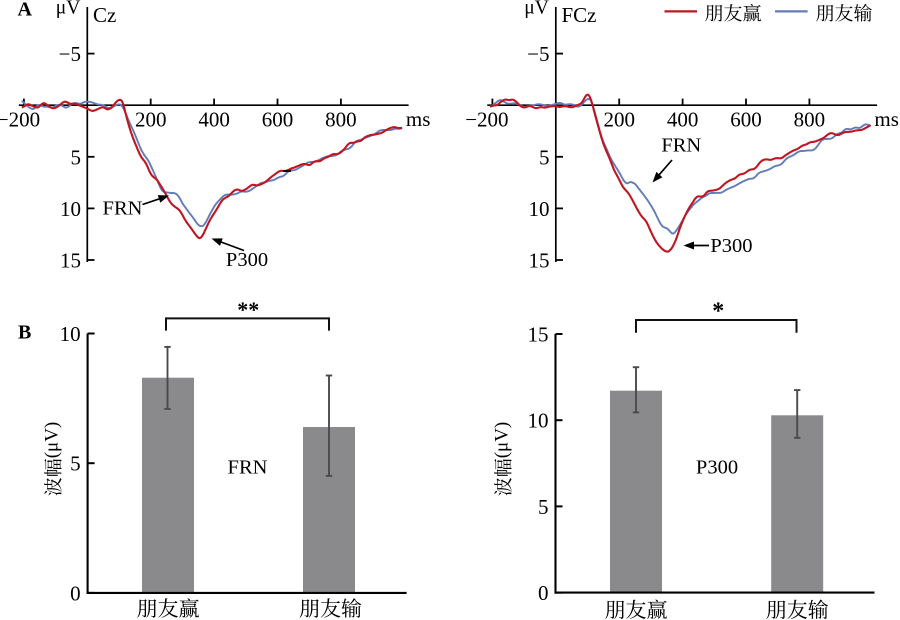  Describe the element at coordinates (25, 10) in the screenshot. I see `svg-text: A` at that location.